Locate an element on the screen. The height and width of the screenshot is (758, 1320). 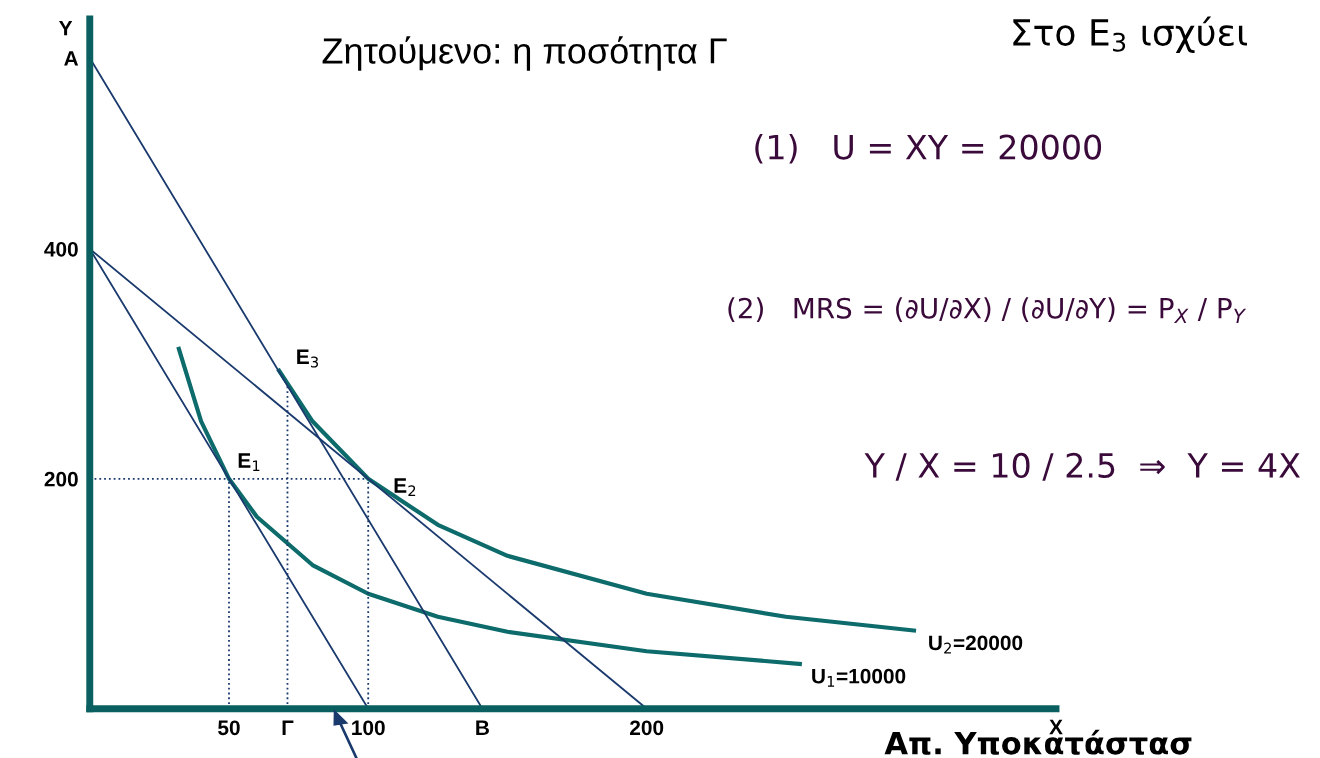
annotation: (1) U = XY = 20000 is located at coordinates (928, 148).